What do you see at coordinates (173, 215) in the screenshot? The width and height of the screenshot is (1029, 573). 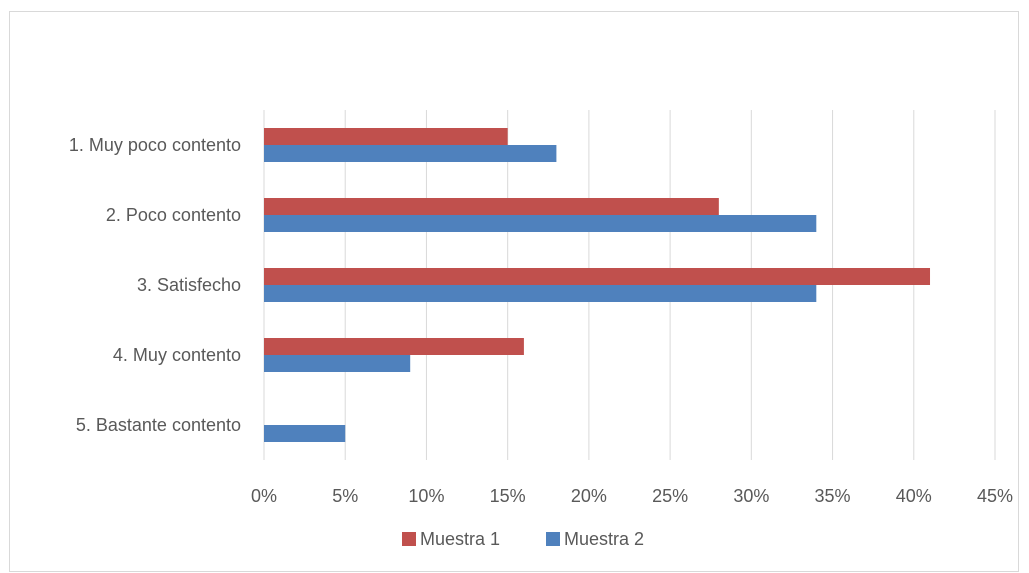 I see `category-label: 2. Poco contento` at bounding box center [173, 215].